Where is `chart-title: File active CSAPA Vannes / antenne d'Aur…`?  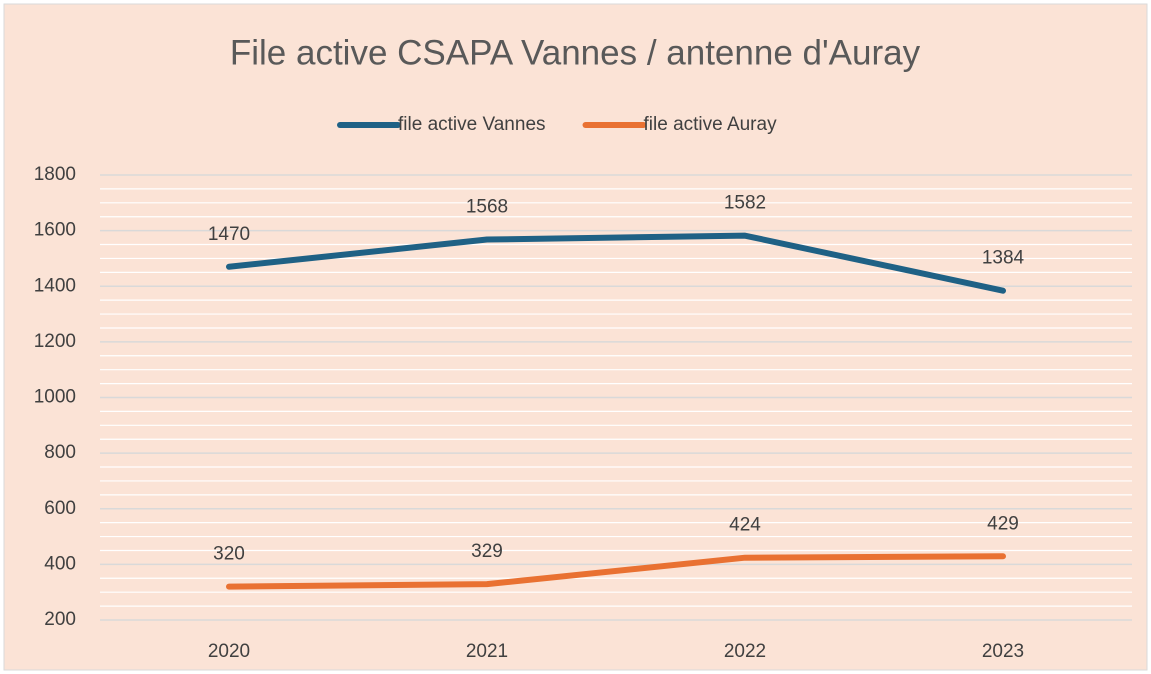 chart-title: File active CSAPA Vannes / antenne d'Aur… is located at coordinates (575, 52).